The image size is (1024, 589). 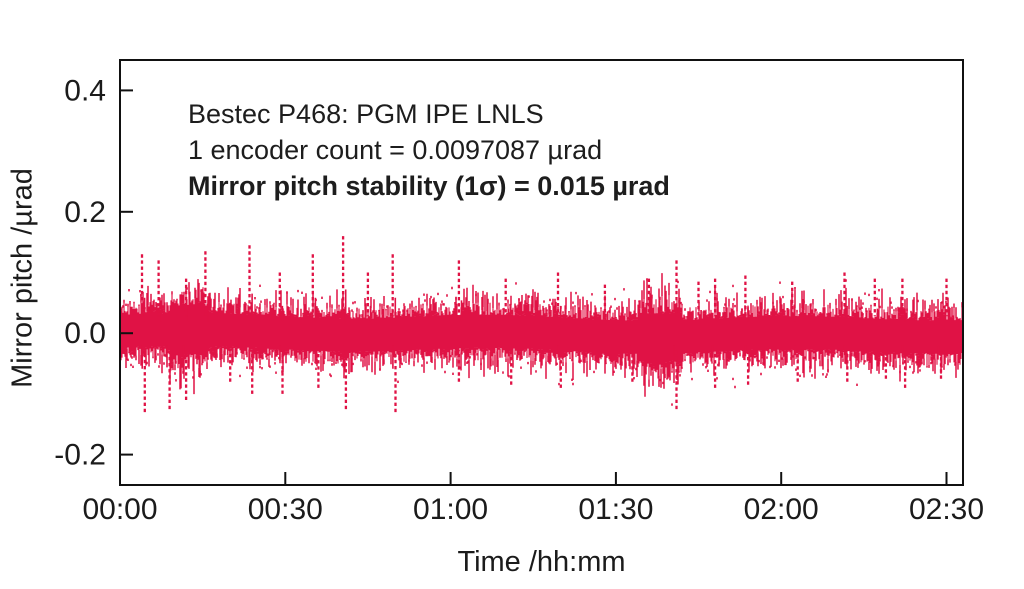 What do you see at coordinates (285, 509) in the screenshot?
I see `x-tick-label: 00:30` at bounding box center [285, 509].